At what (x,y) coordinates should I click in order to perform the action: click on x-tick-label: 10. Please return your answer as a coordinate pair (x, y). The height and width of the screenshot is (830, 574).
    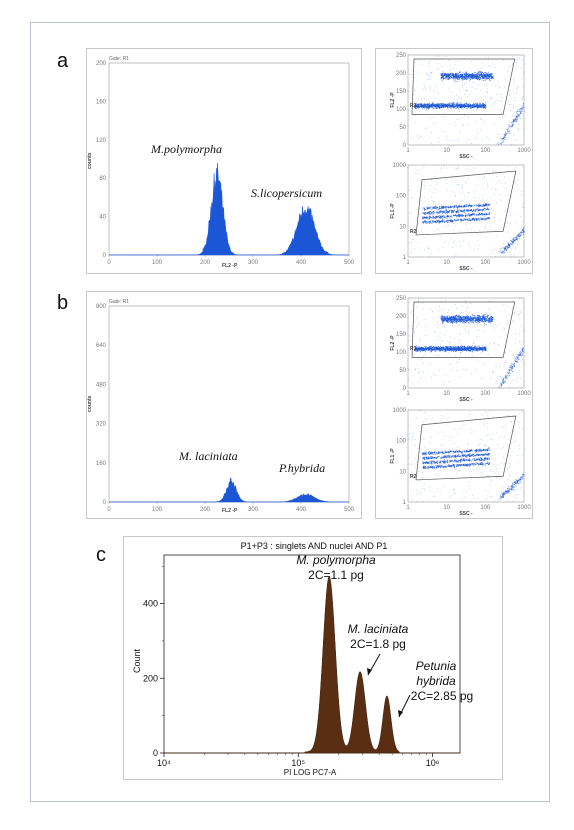
    Looking at the image, I should click on (446, 151).